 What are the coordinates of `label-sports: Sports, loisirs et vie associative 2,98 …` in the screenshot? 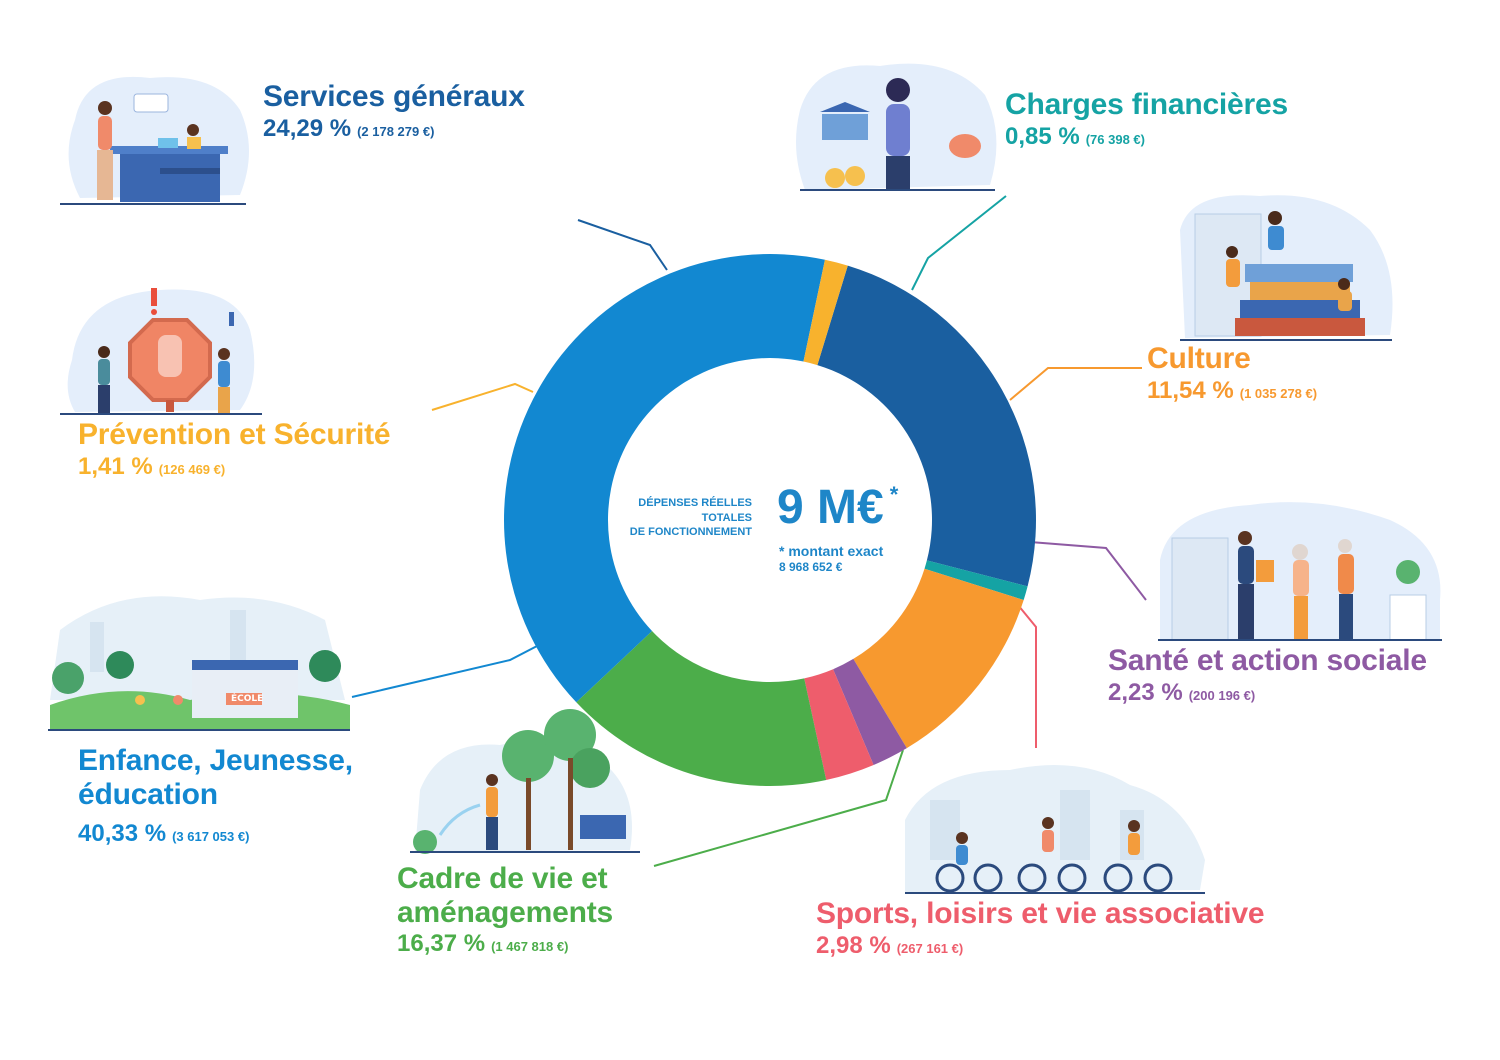 It's located at (1040, 928).